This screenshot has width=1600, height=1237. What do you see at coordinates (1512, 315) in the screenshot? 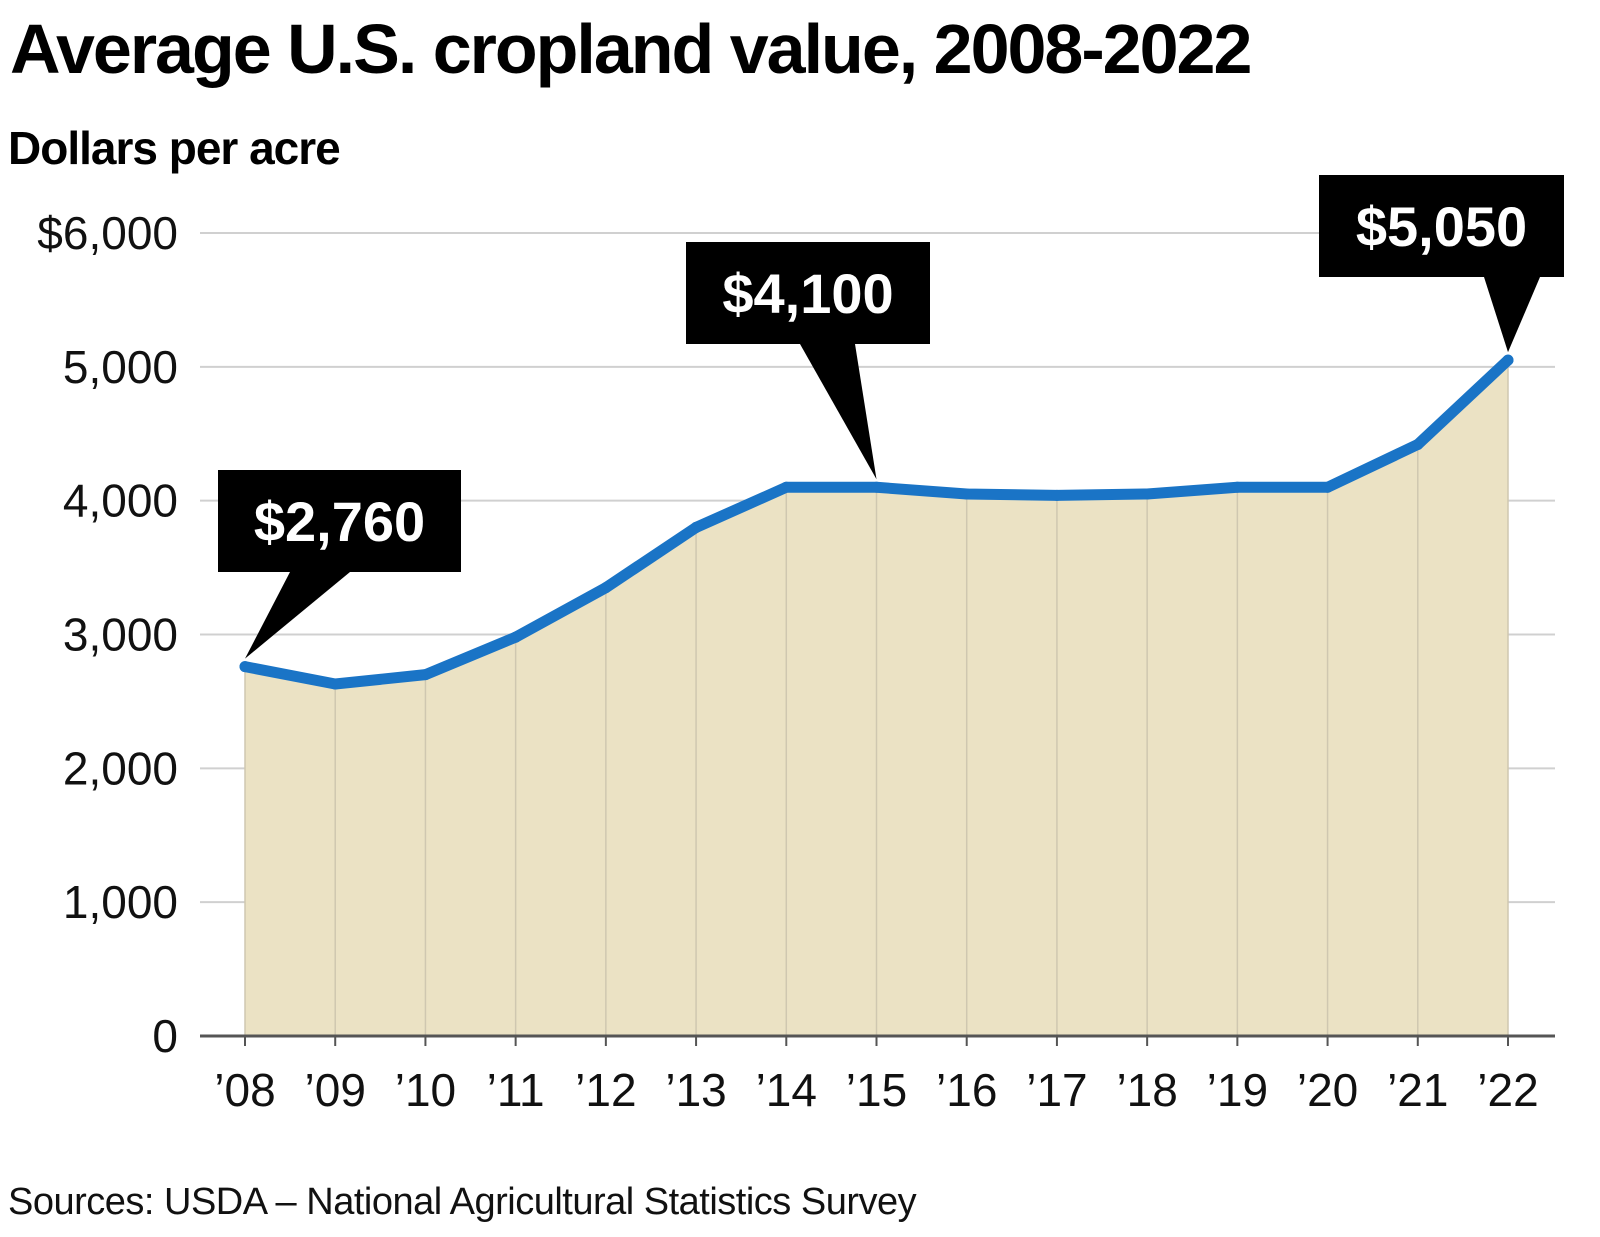
I see `callout-pointer-2022` at bounding box center [1512, 315].